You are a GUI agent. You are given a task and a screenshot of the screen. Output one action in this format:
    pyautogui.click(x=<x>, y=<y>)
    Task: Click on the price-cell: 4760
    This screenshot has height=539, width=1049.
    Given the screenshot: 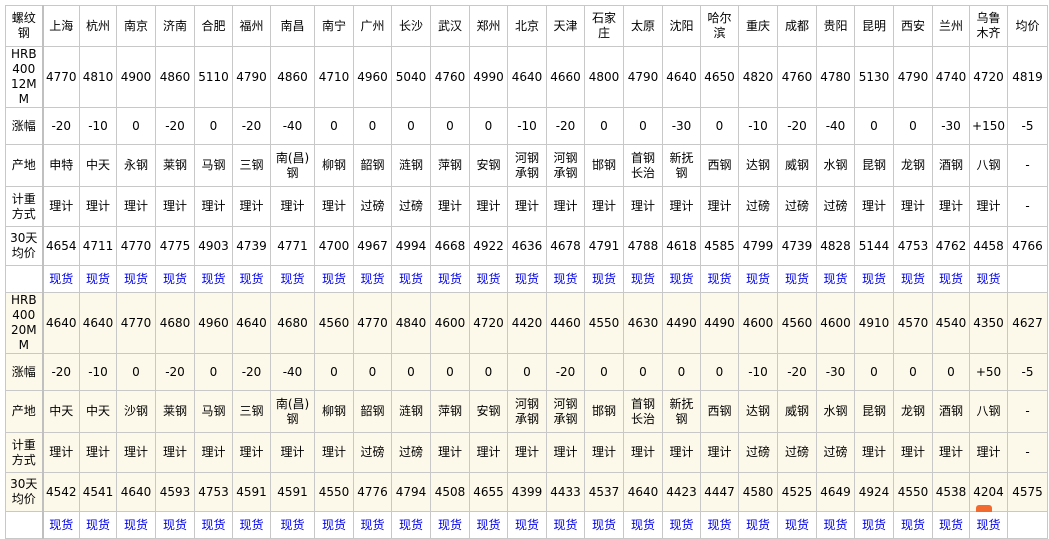 What is the action you would take?
    pyautogui.click(x=797, y=77)
    